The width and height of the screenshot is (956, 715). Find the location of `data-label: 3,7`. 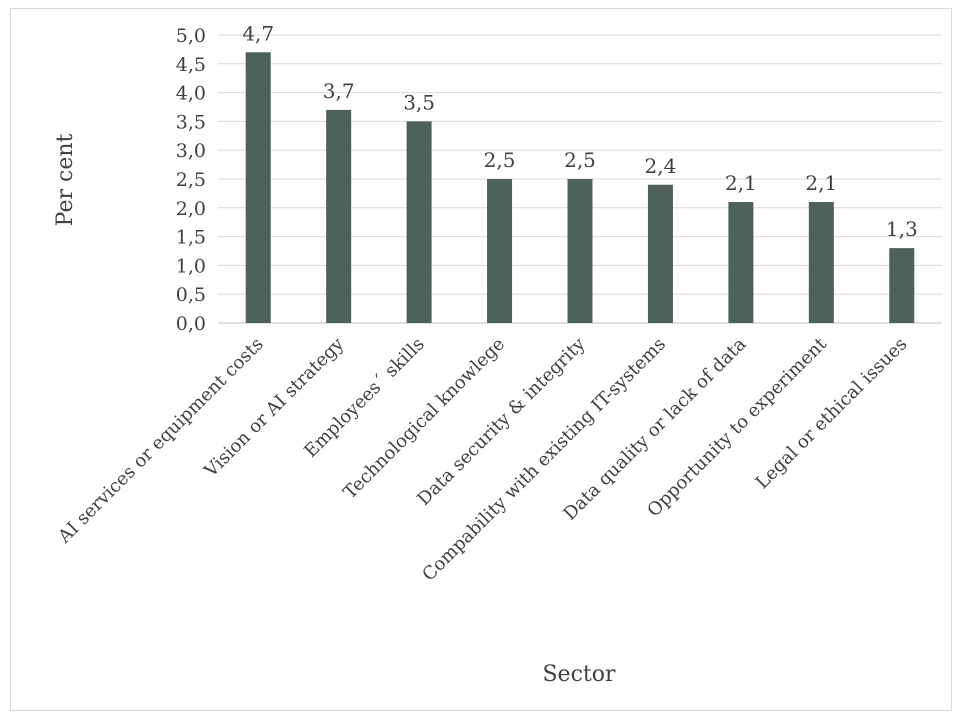

data-label: 3,7 is located at coordinates (339, 91).